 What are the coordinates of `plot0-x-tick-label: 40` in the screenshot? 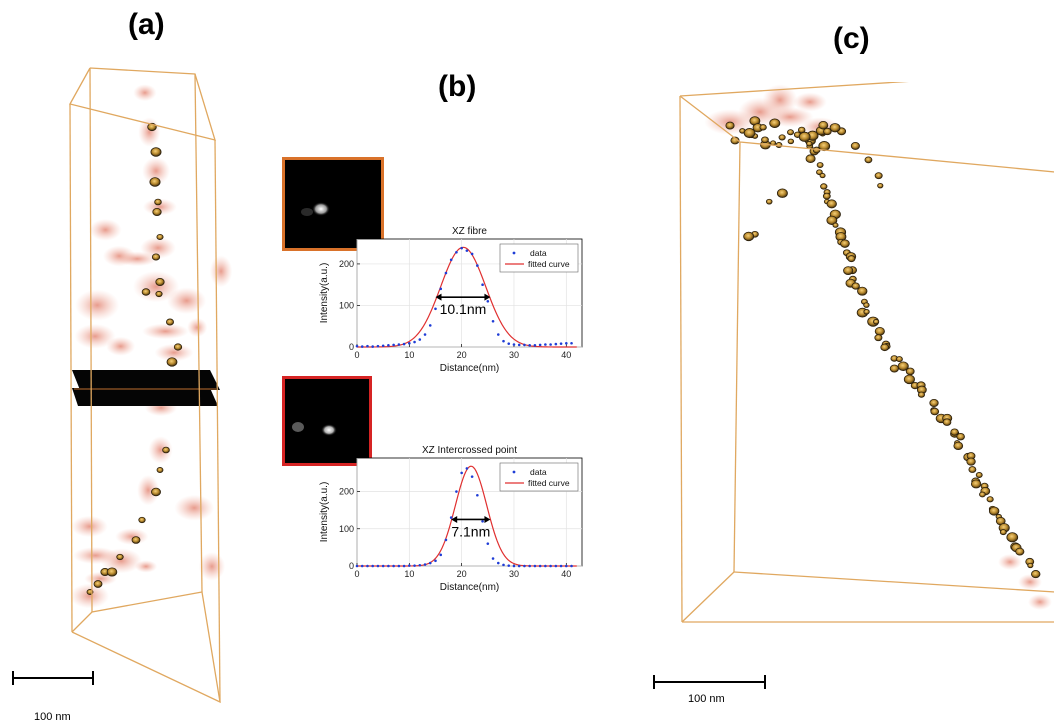 It's located at (566, 355).